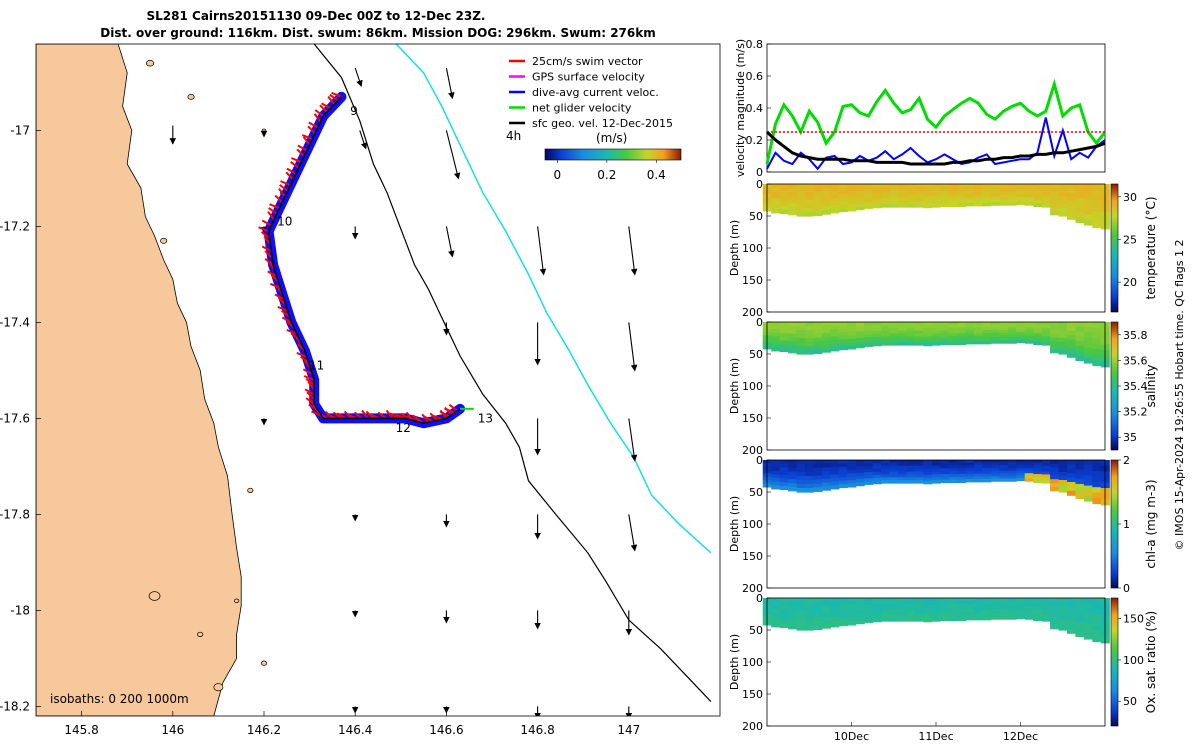 This screenshot has height=750, width=1200. I want to click on section-colorbar-tick-label: 50, so click(1130, 701).